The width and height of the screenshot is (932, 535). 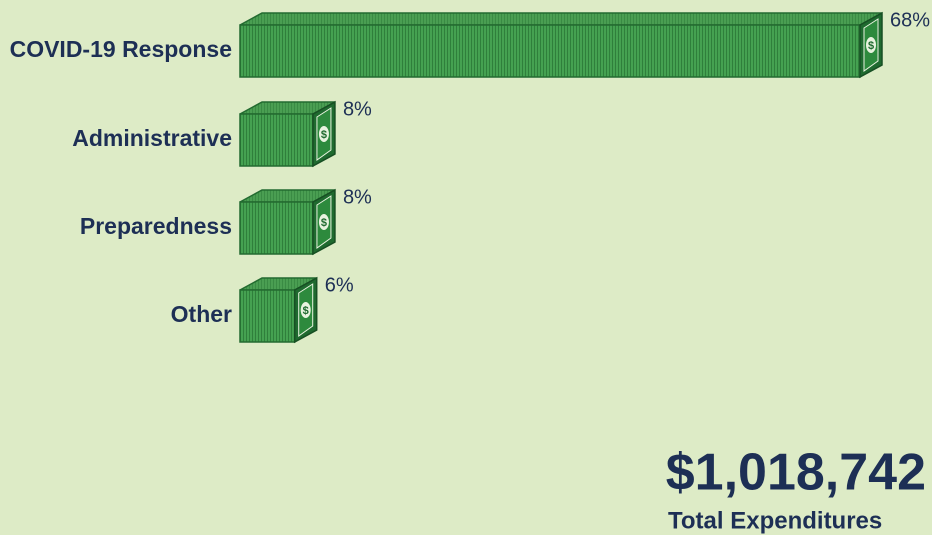 I want to click on total-label: Total Expenditures, so click(x=775, y=520).